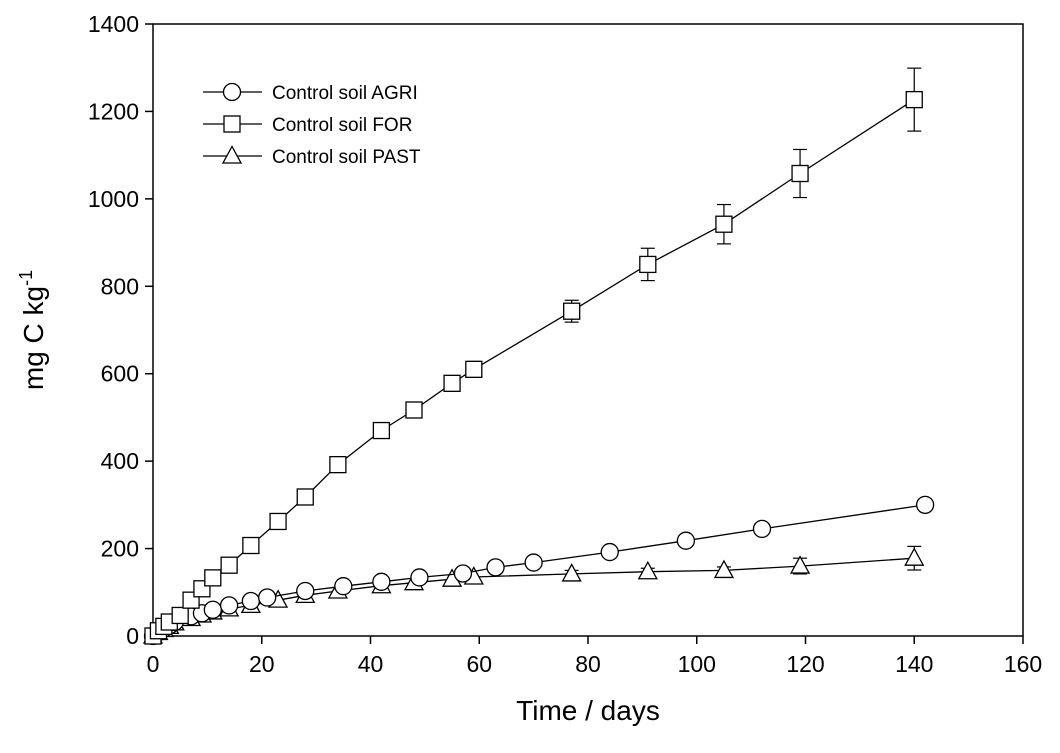 The height and width of the screenshot is (753, 1060). What do you see at coordinates (232, 154) in the screenshot?
I see `legend-marker-triangle` at bounding box center [232, 154].